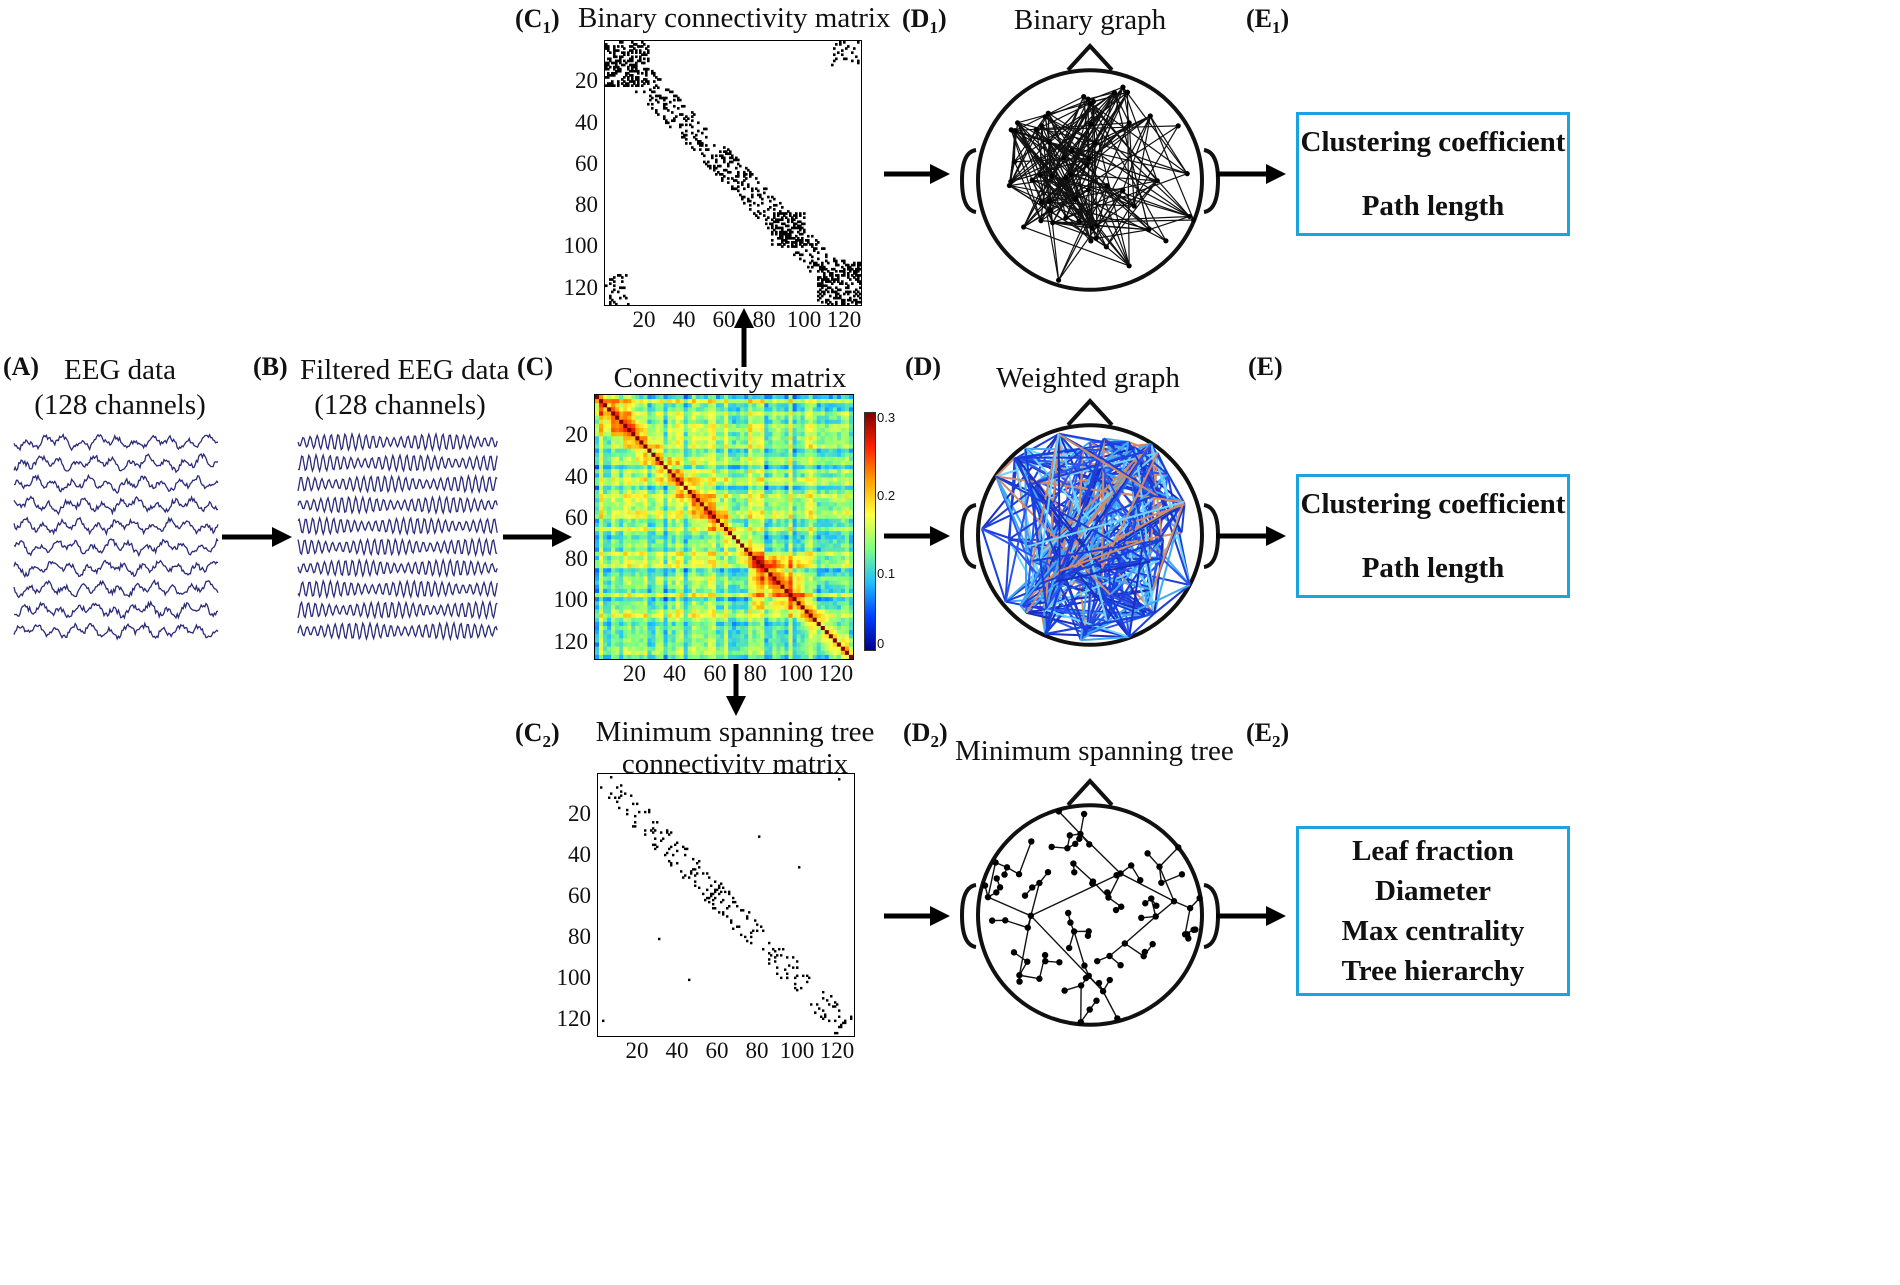 The height and width of the screenshot is (1285, 1900). I want to click on panel-label-e1: (E1), so click(1268, 21).